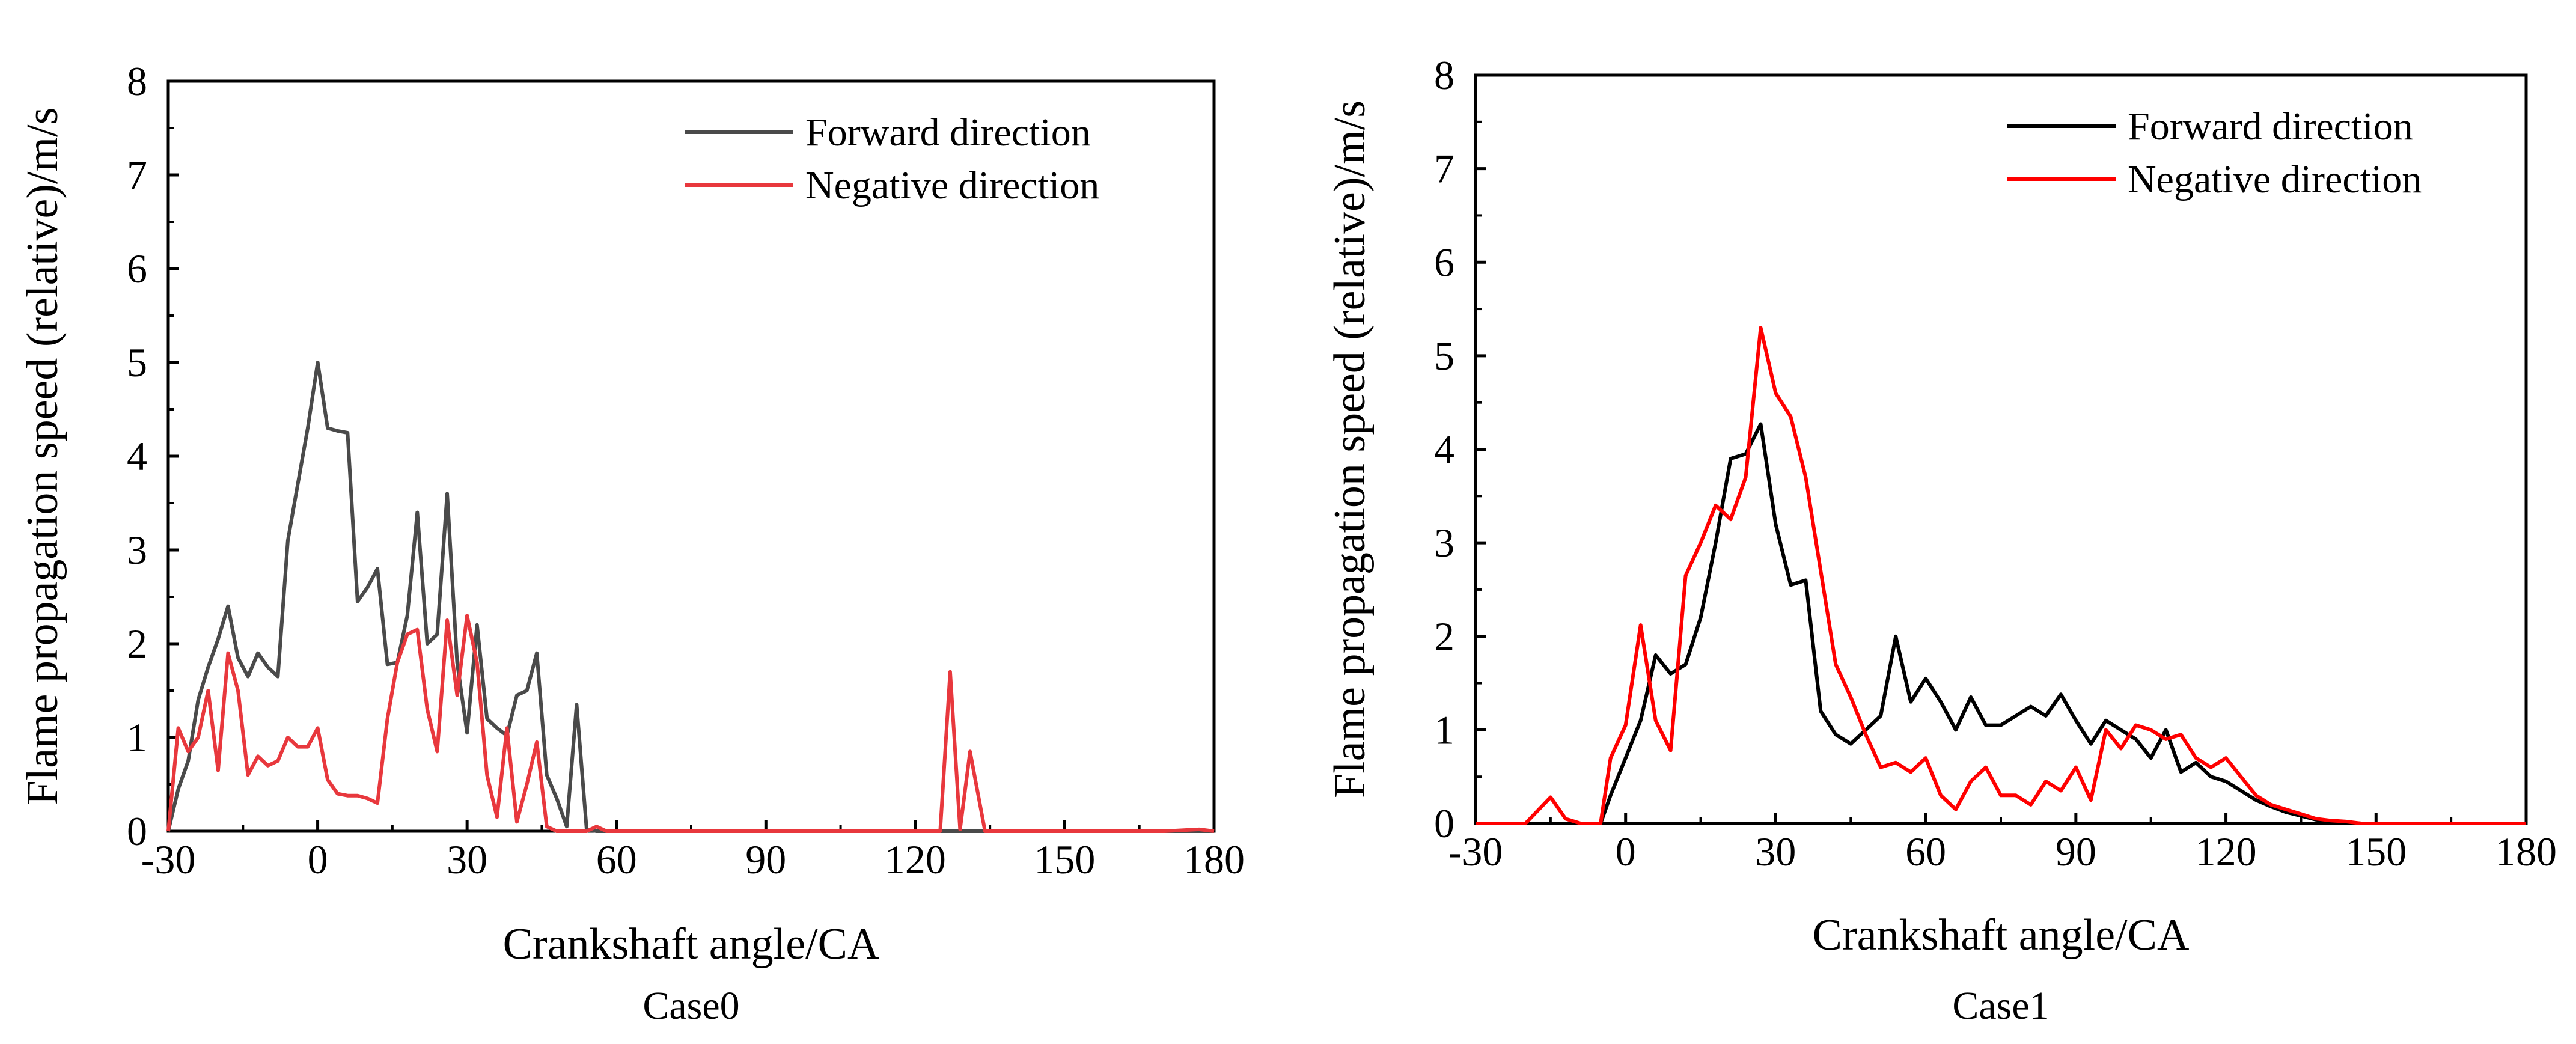 The image size is (2576, 1044). I want to click on series-line-negative, so click(690, 723).